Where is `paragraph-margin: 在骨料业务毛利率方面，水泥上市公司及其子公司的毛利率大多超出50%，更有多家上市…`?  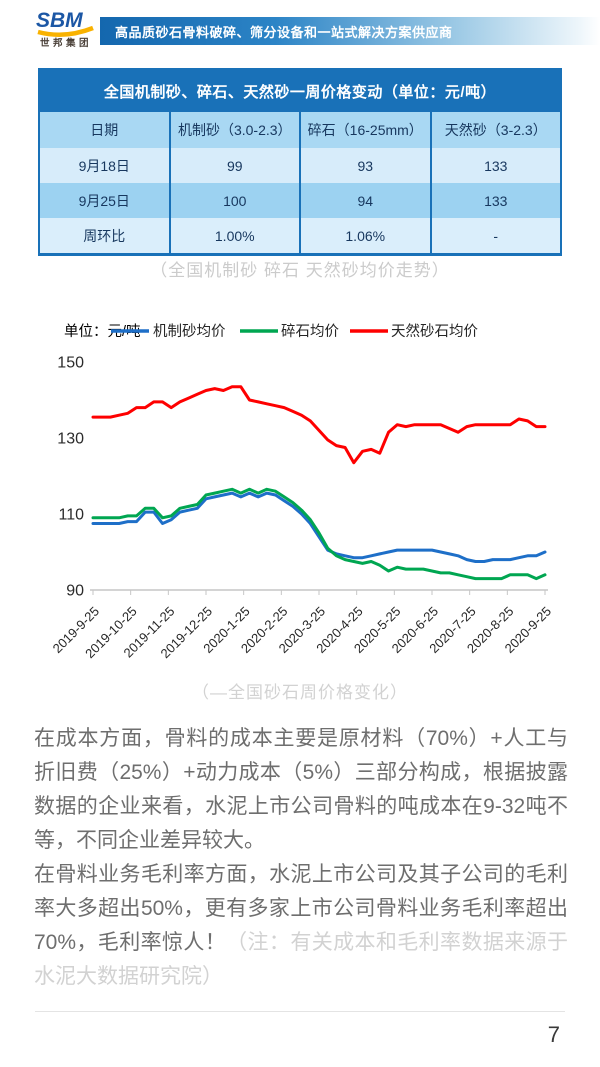 paragraph-margin: 在骨料业务毛利率方面，水泥上市公司及其子公司的毛利率大多超出50%，更有多家上市… is located at coordinates (301, 926).